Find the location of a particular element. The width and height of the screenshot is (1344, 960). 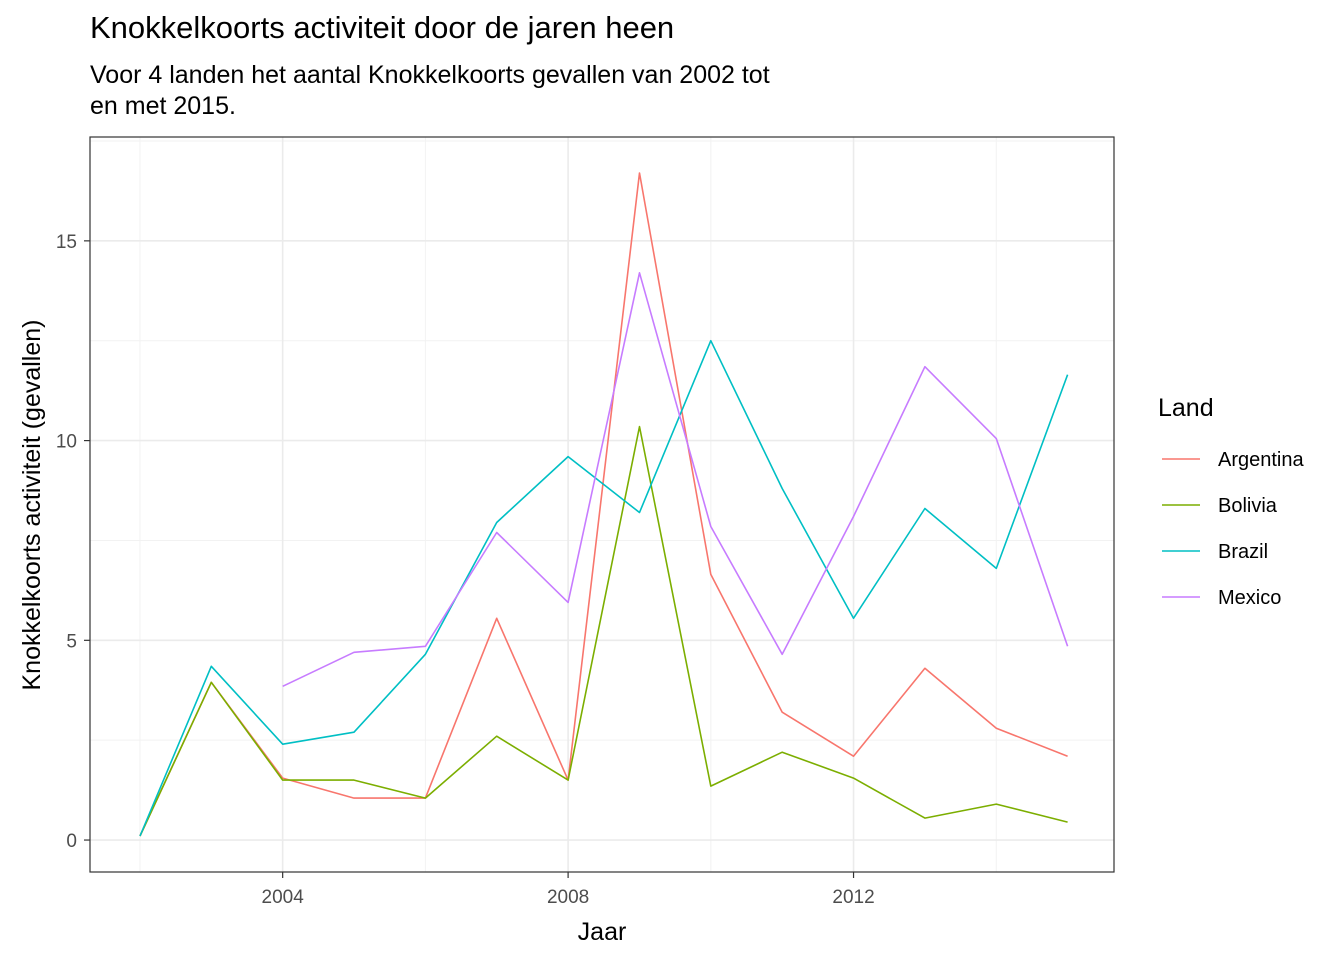

legend: Land Argentina Bolivia Brazil Mexico is located at coordinates (1231, 501).